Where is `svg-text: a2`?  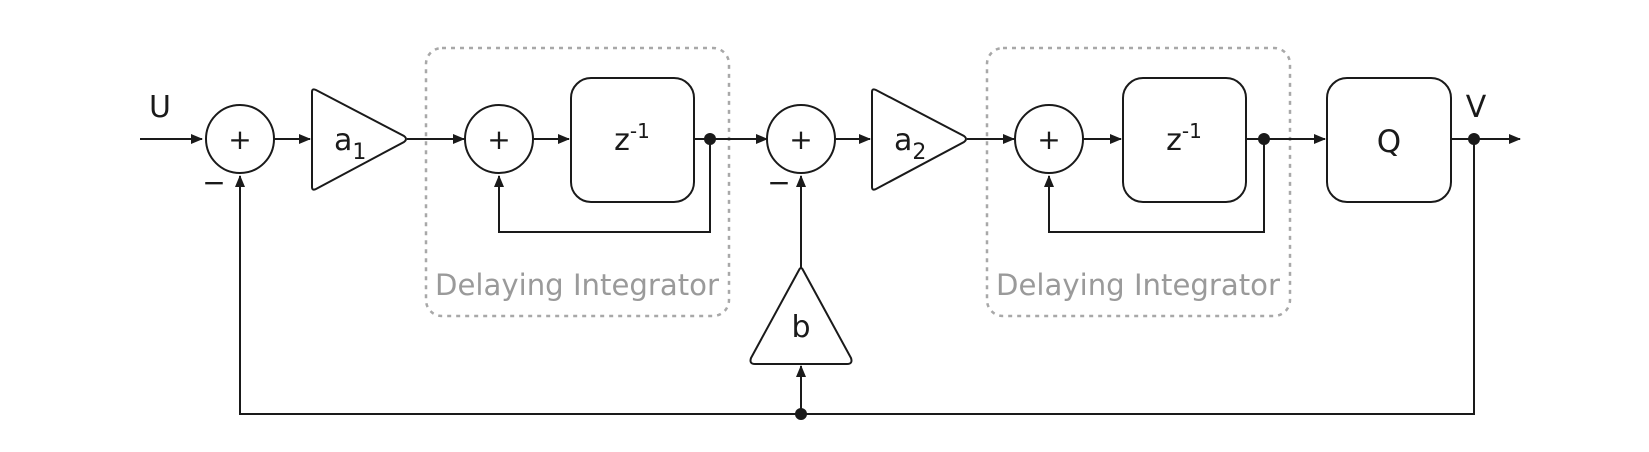 svg-text: a2 is located at coordinates (910, 144).